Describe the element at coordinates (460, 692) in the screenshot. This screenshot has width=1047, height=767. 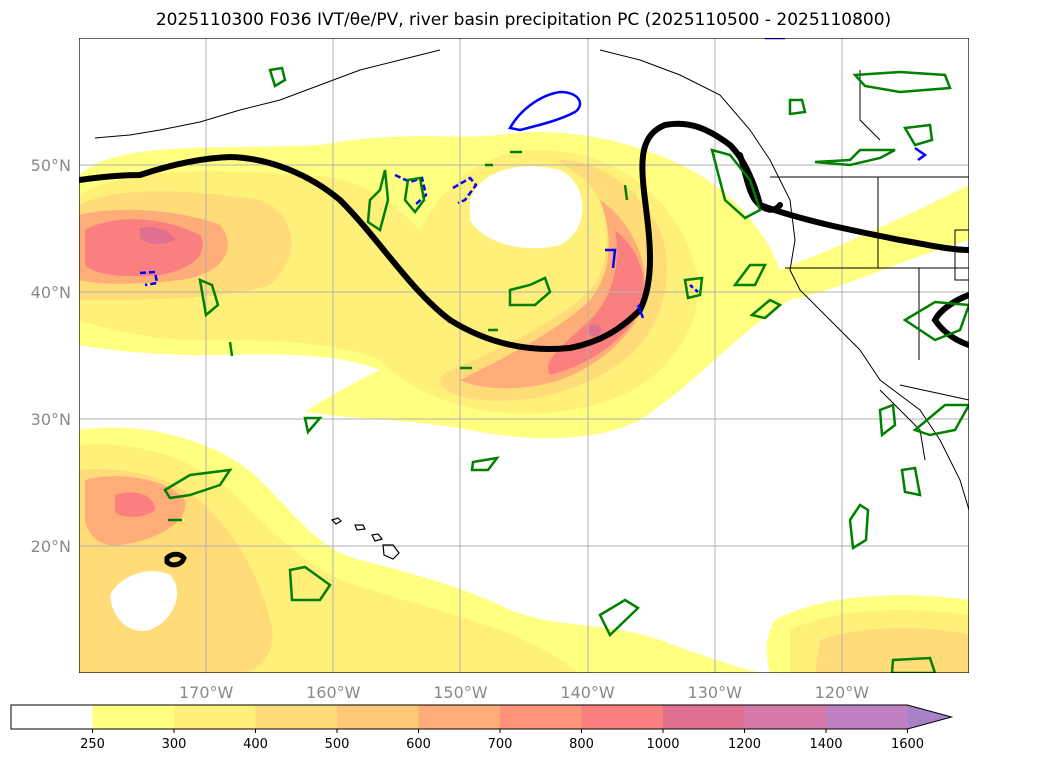
I see `lon-tick-label: 150°W` at that location.